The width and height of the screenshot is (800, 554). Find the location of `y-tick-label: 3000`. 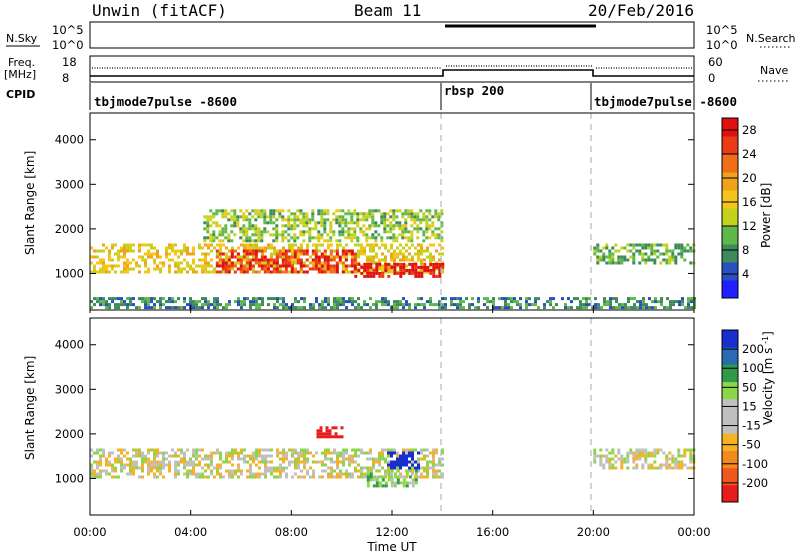

y-tick-label: 3000 is located at coordinates (69, 389).